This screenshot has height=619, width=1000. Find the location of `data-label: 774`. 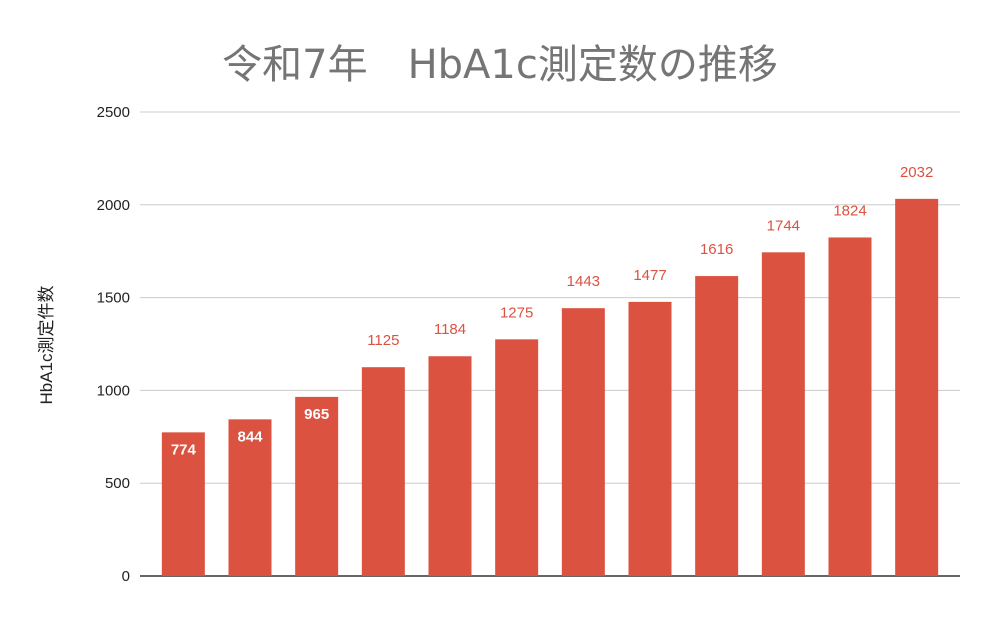

data-label: 774 is located at coordinates (184, 449).